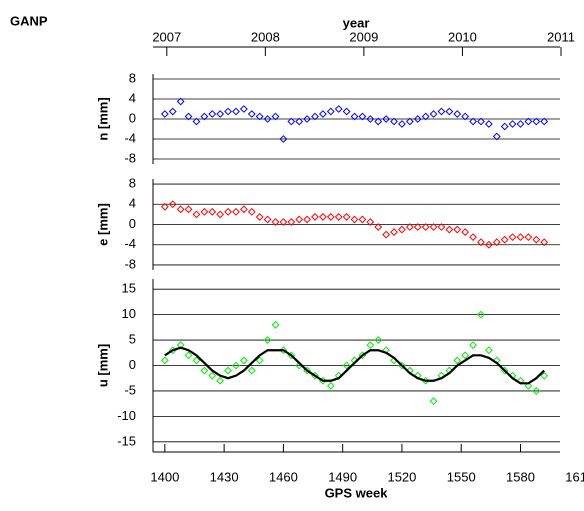  What do you see at coordinates (102, 118) in the screenshot?
I see `y-axis-label: n [mm]` at bounding box center [102, 118].